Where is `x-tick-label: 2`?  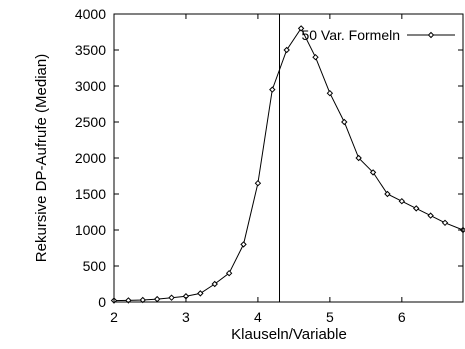
x-tick-label: 2 is located at coordinates (114, 317).